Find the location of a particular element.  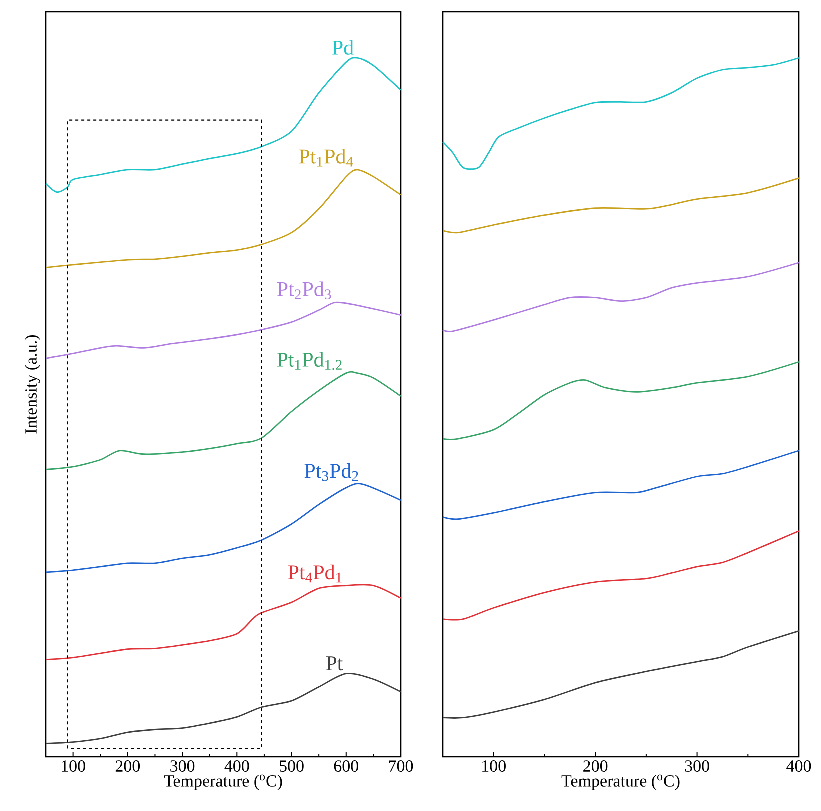

series-label: Pt$_{4}$Pd$_{1}$ is located at coordinates (315, 573).